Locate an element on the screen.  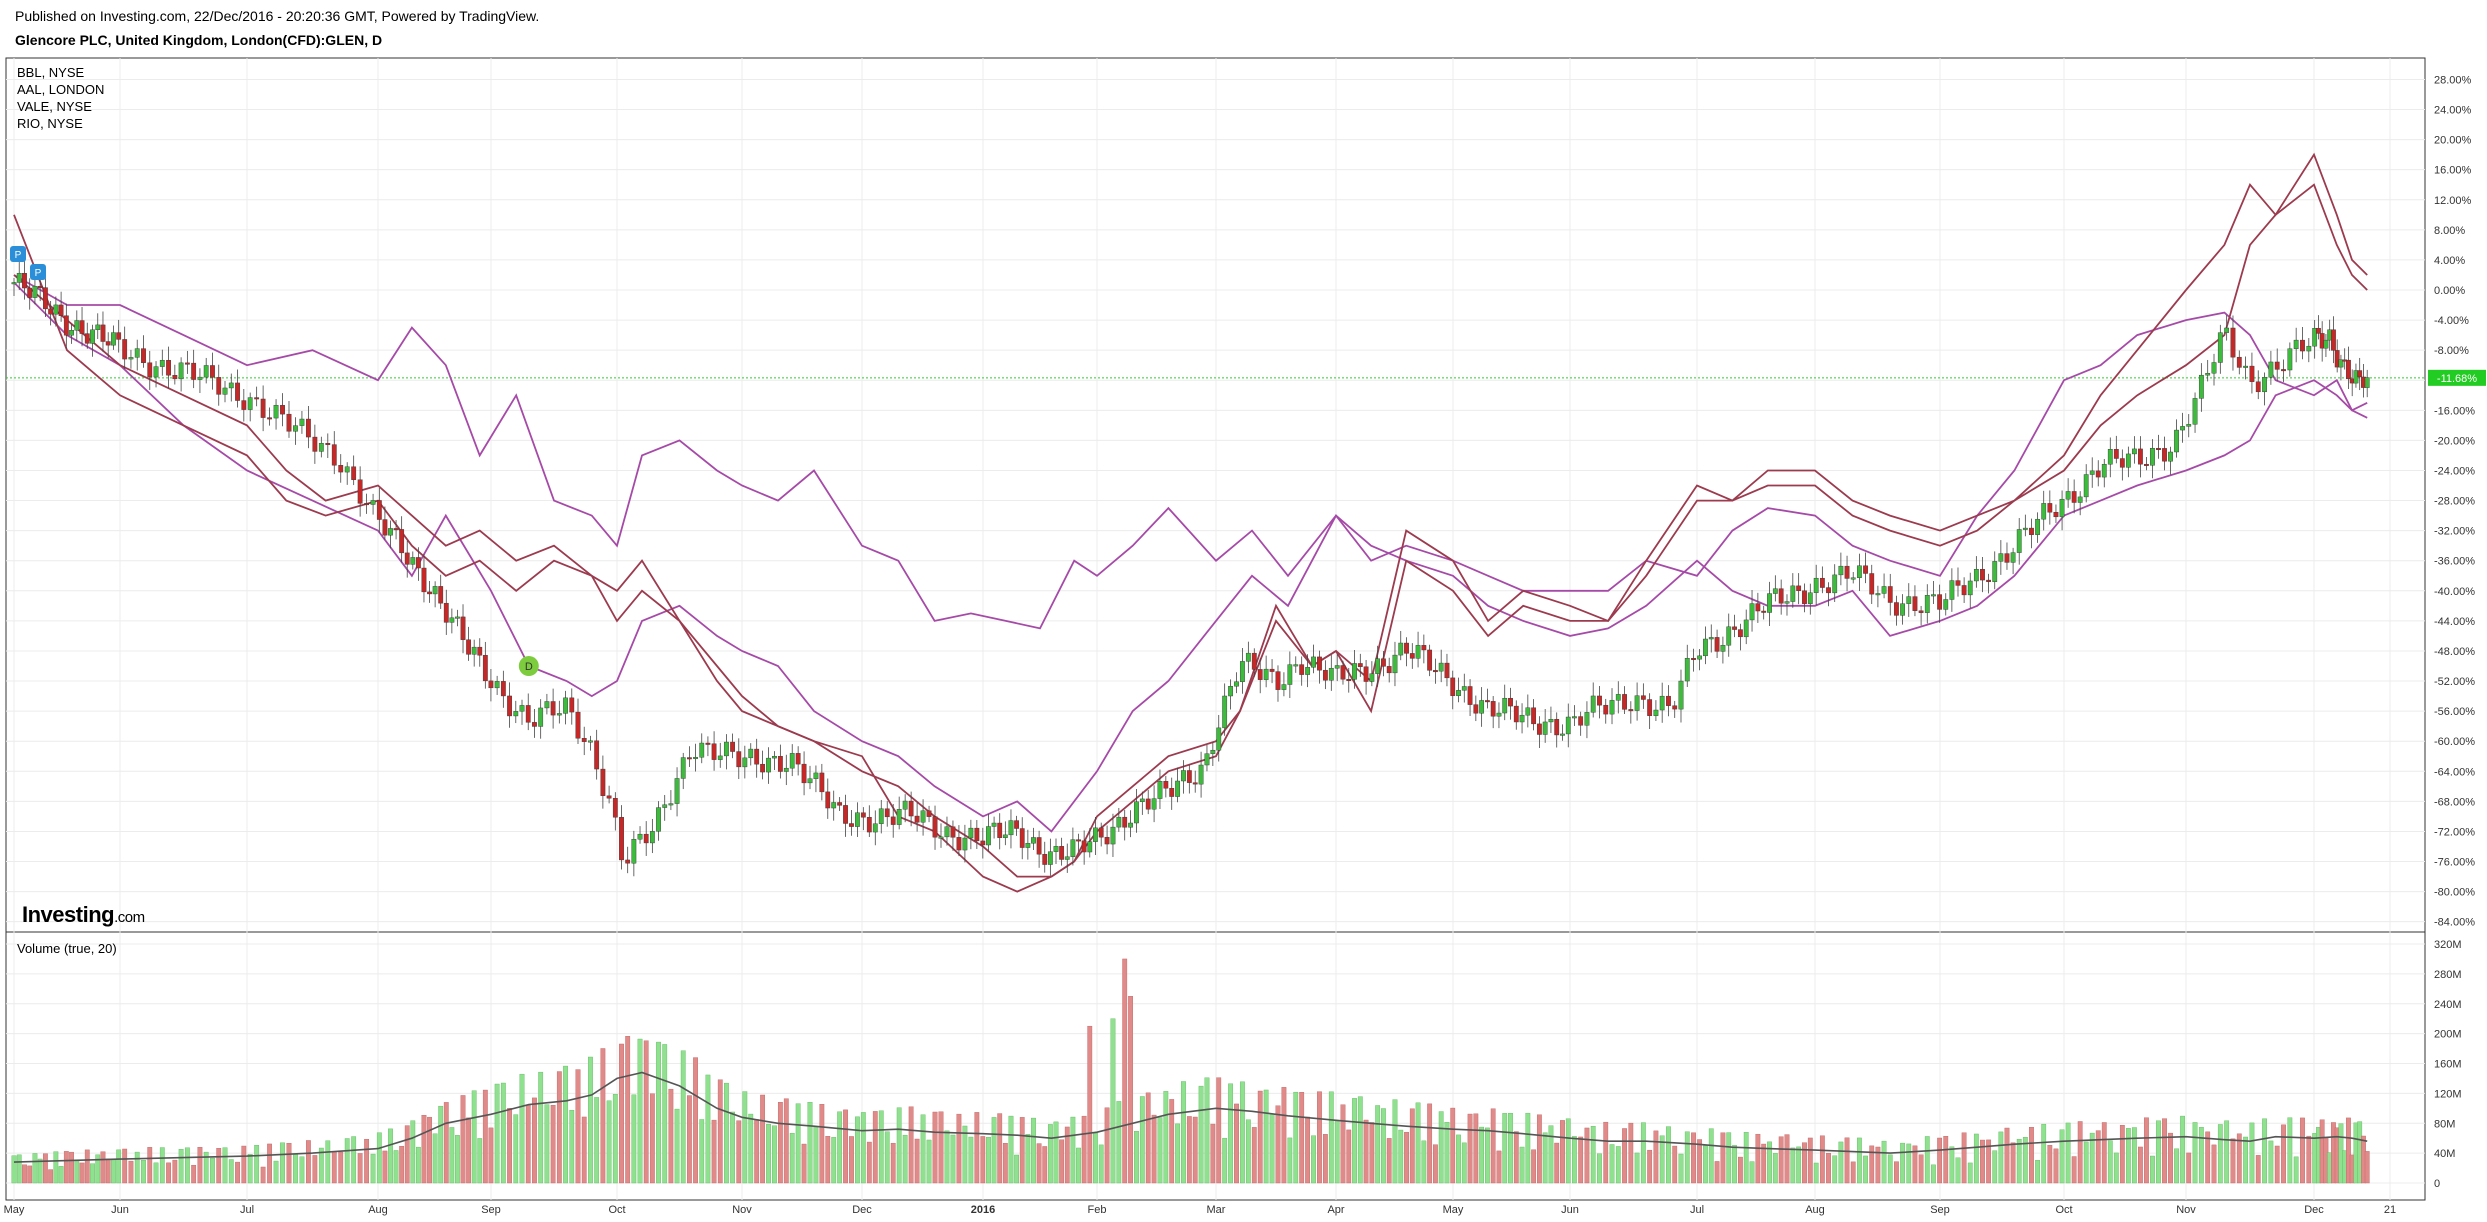
volume-tick-label: 0 is located at coordinates (2437, 1184).